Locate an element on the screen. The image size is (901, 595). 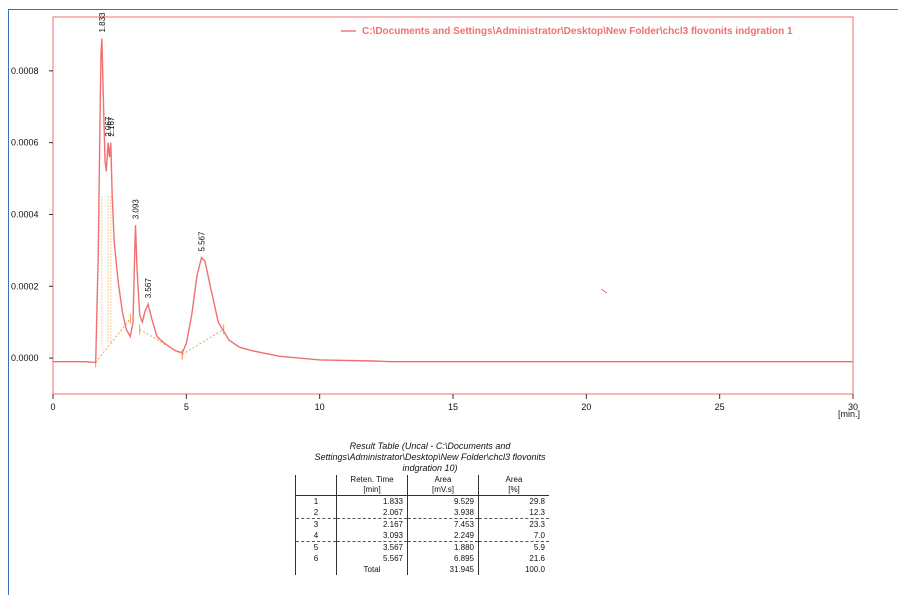
cell-area: 1.880 is located at coordinates (443, 547).